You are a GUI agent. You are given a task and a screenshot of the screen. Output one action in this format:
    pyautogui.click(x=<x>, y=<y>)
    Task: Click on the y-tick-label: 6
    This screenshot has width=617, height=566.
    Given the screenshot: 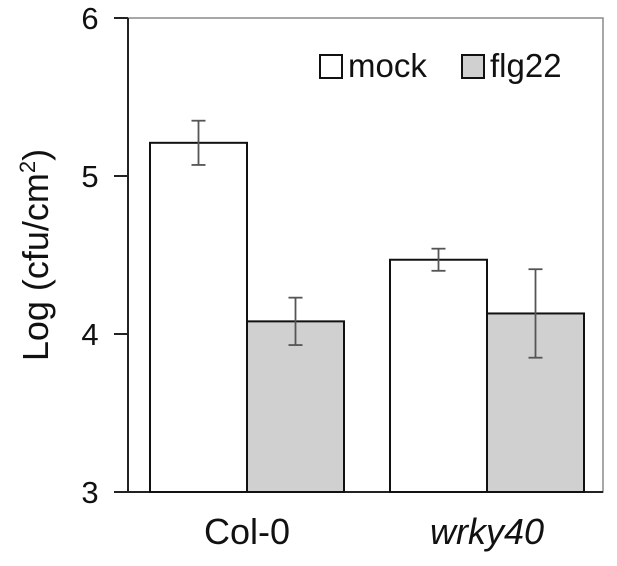 What is the action you would take?
    pyautogui.click(x=89, y=18)
    